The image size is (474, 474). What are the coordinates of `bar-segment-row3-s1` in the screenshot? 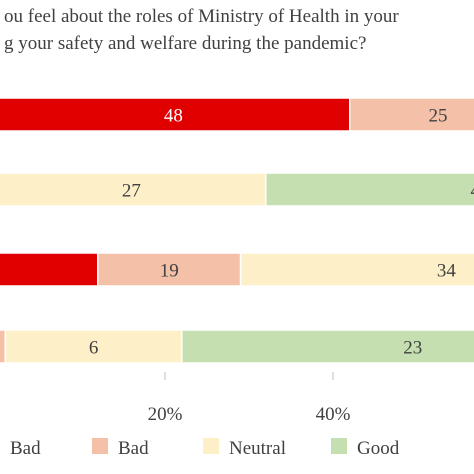 It's located at (49, 269).